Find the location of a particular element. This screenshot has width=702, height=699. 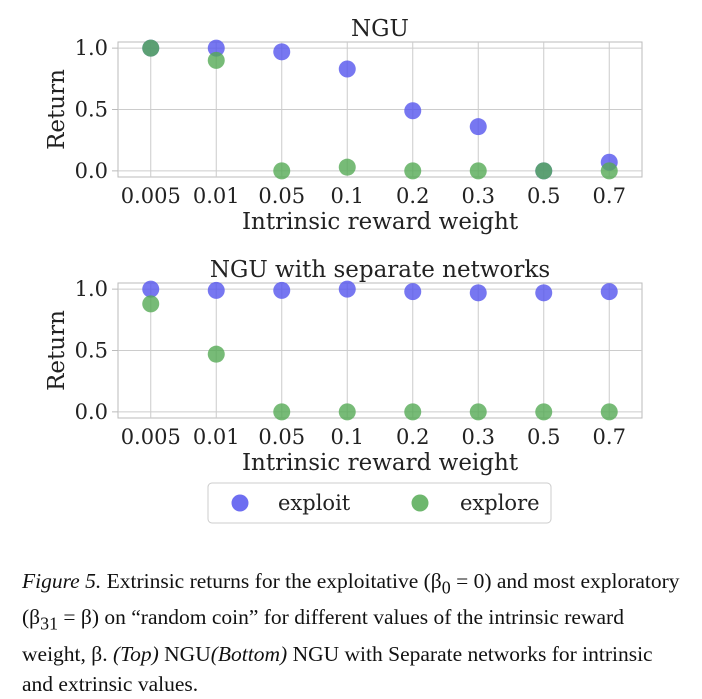

legend-explore-label: explore is located at coordinates (500, 503).